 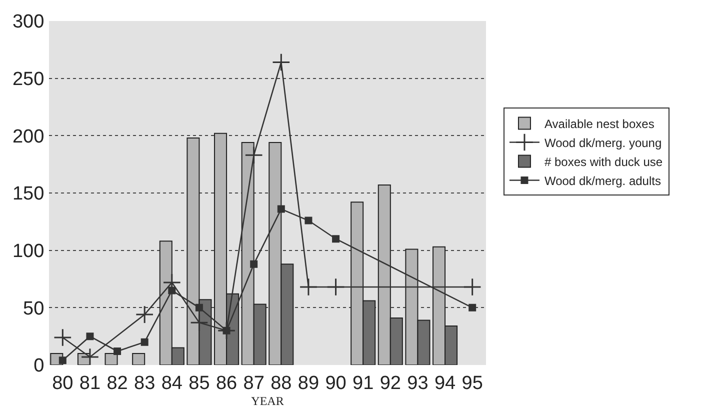 What do you see at coordinates (390, 383) in the screenshot?
I see `x-tick-label: 92` at bounding box center [390, 383].